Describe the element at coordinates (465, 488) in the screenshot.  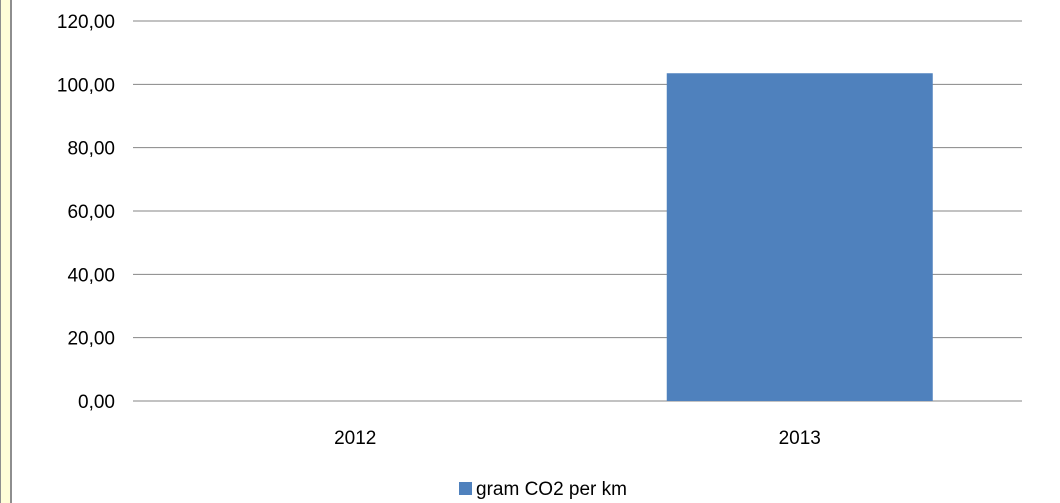
I see `legend-swatch` at that location.